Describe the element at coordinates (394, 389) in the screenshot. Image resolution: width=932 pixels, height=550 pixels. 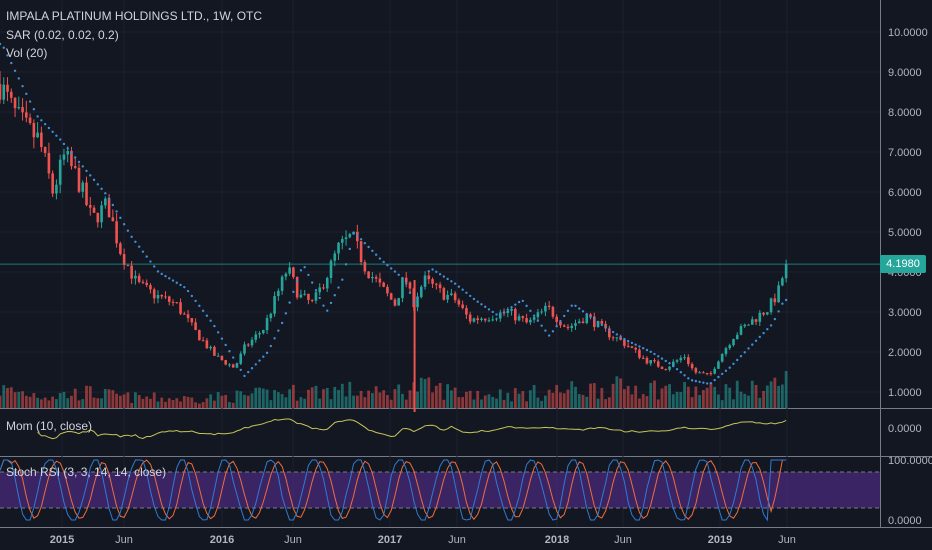
I see `volume-bars` at that location.